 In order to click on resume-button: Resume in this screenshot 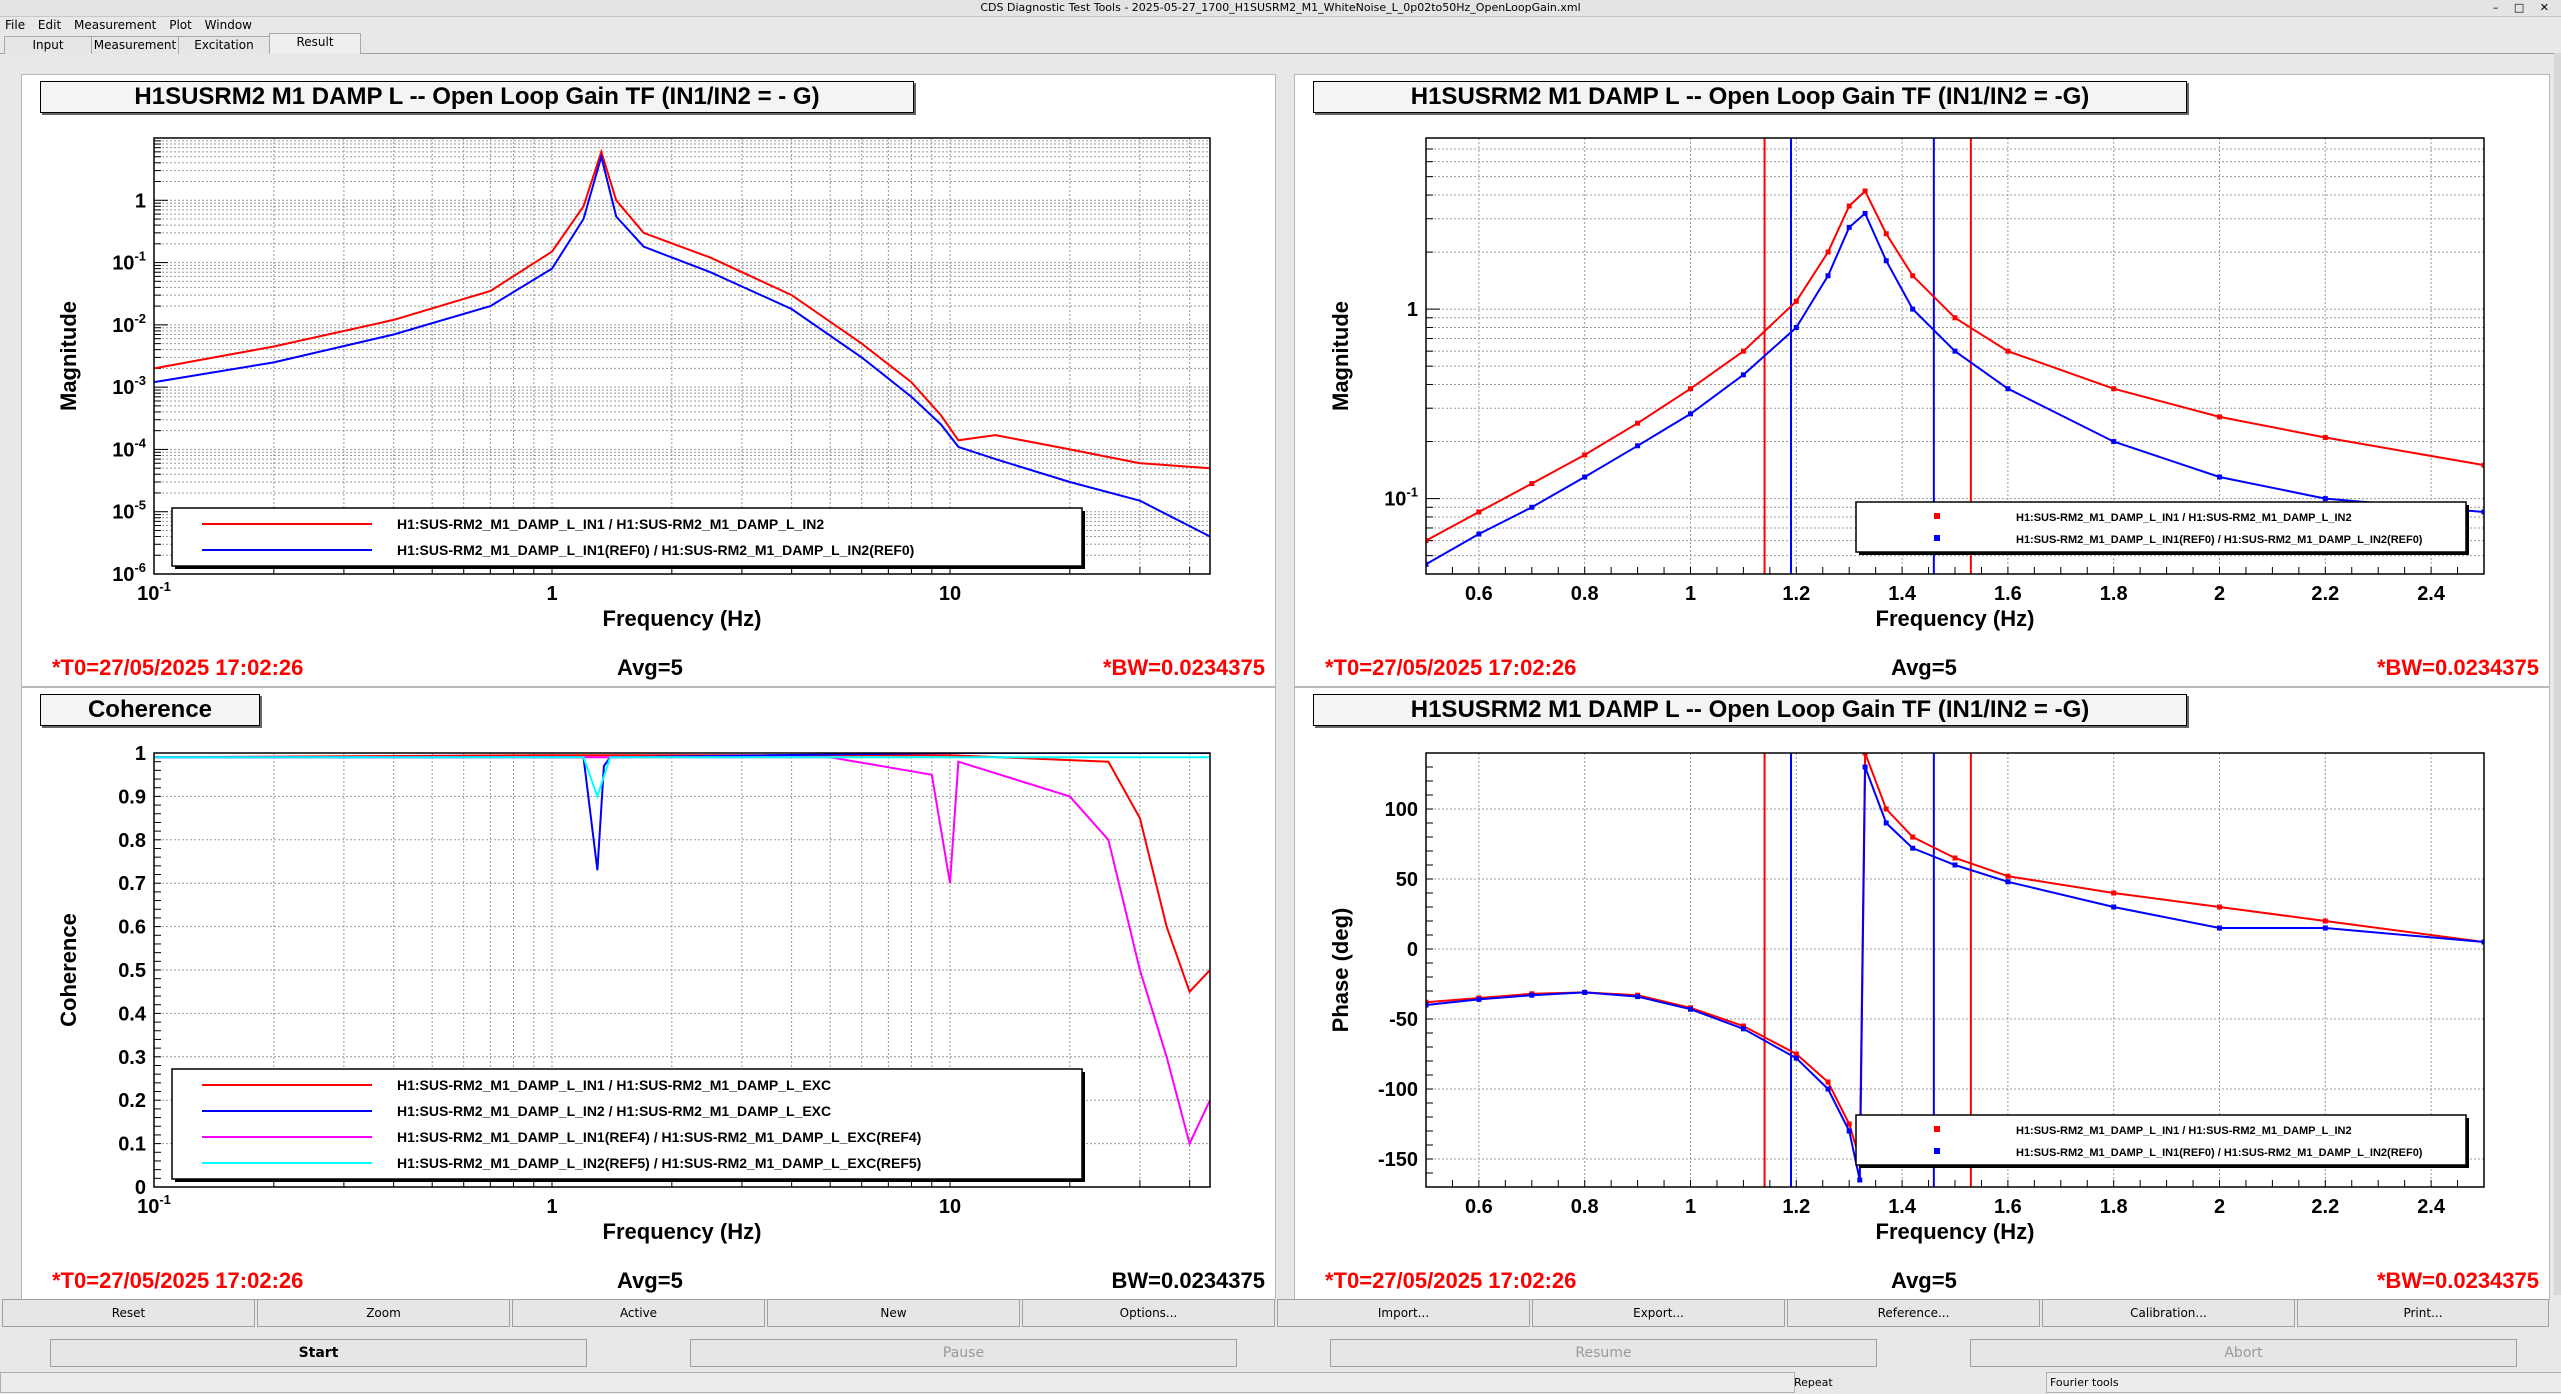, I will do `click(1603, 1353)`.